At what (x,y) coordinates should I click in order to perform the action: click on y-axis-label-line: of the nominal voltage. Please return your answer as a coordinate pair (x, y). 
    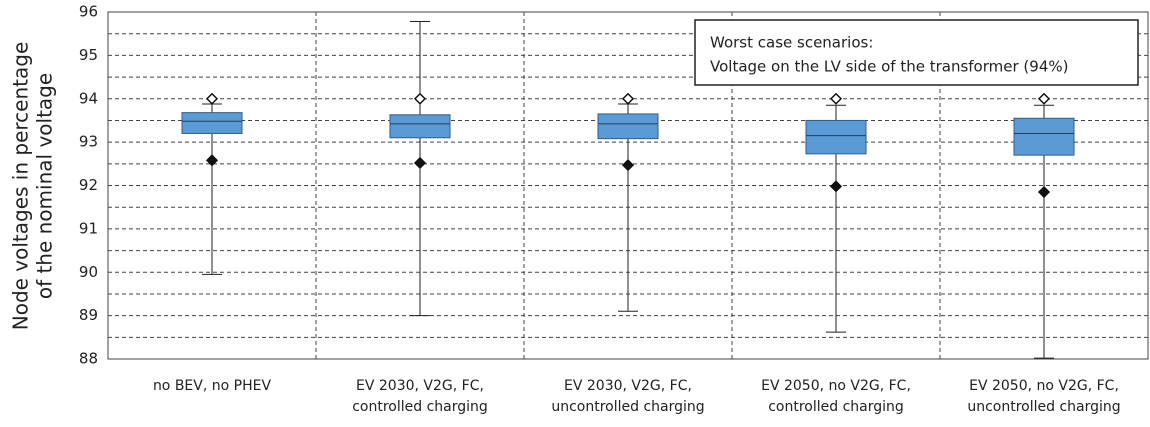
    Looking at the image, I should click on (45, 186).